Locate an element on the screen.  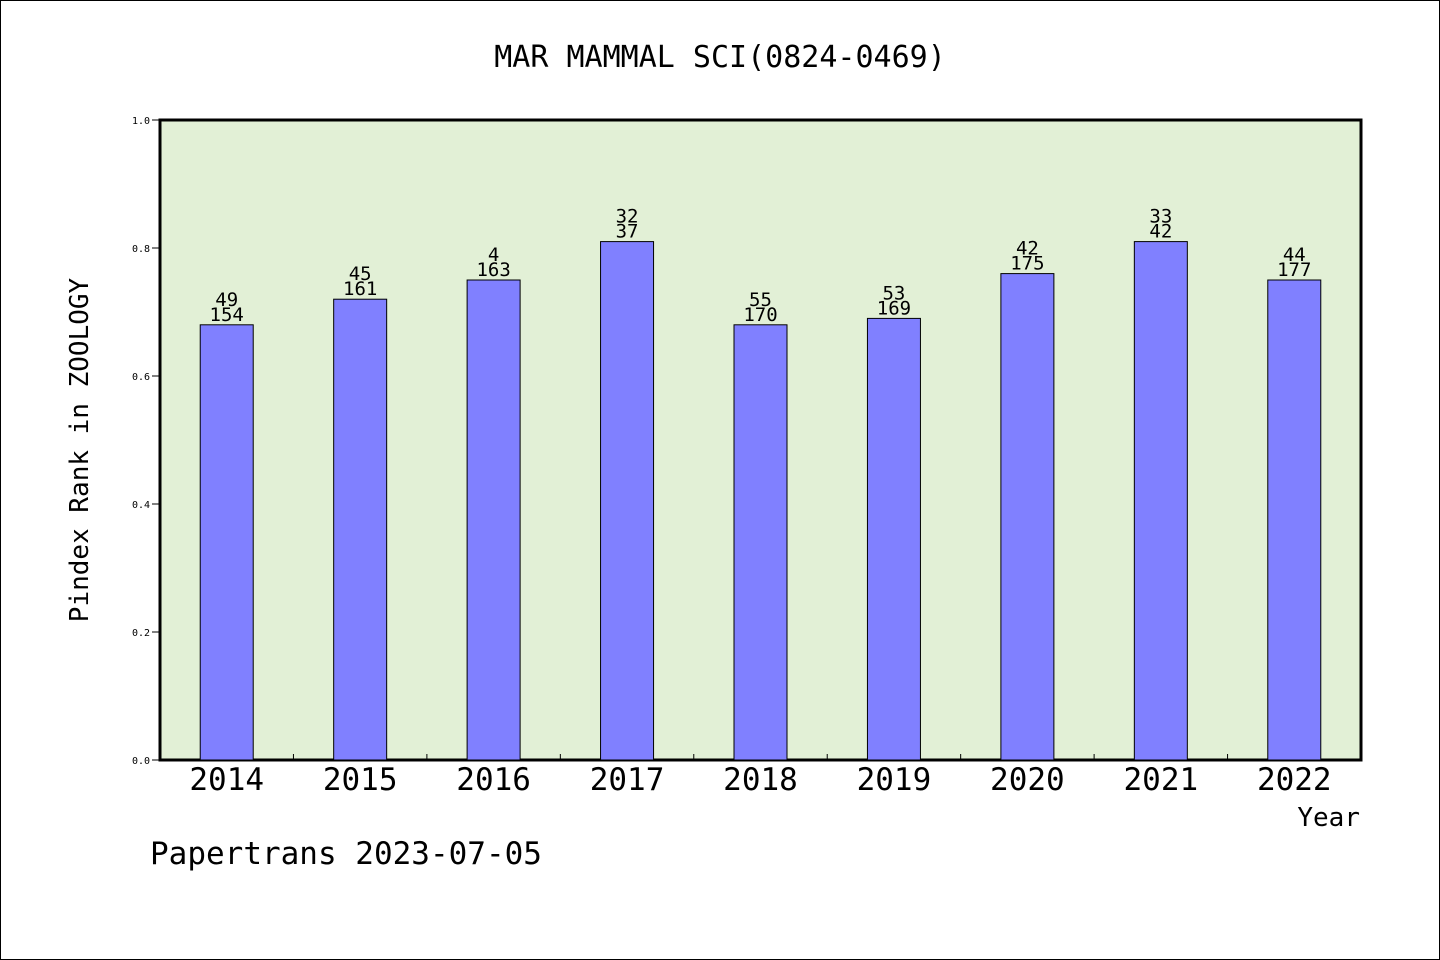
bar-label-top: 45 is located at coordinates (360, 274).